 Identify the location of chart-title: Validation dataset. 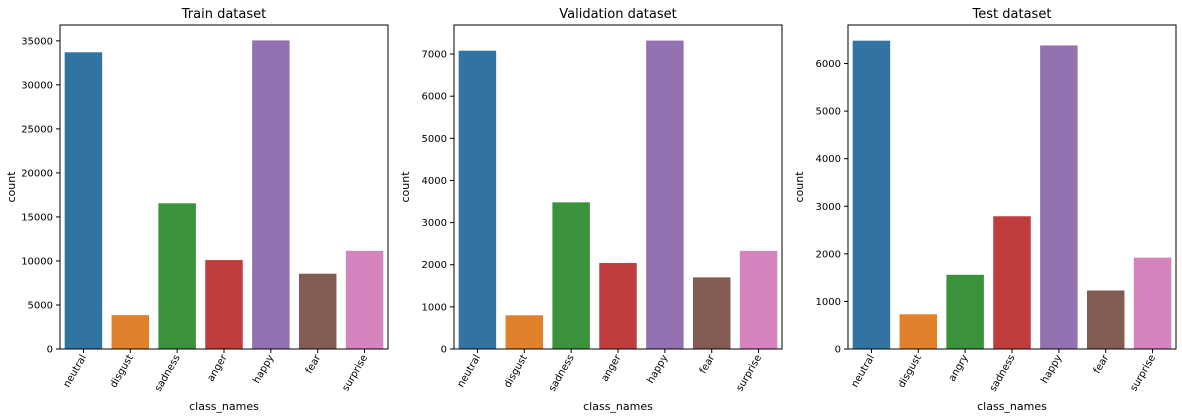
(617, 14).